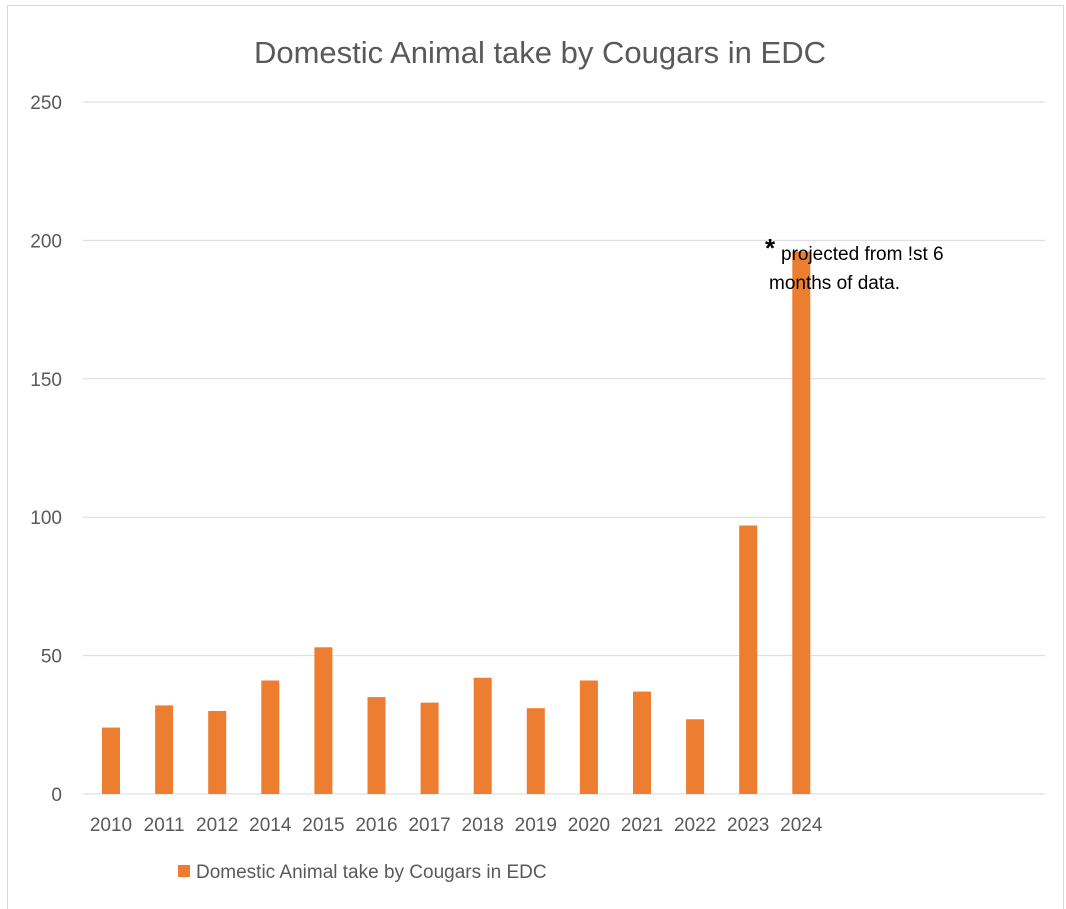 The height and width of the screenshot is (909, 1066). What do you see at coordinates (323, 720) in the screenshot?
I see `bar-2015` at bounding box center [323, 720].